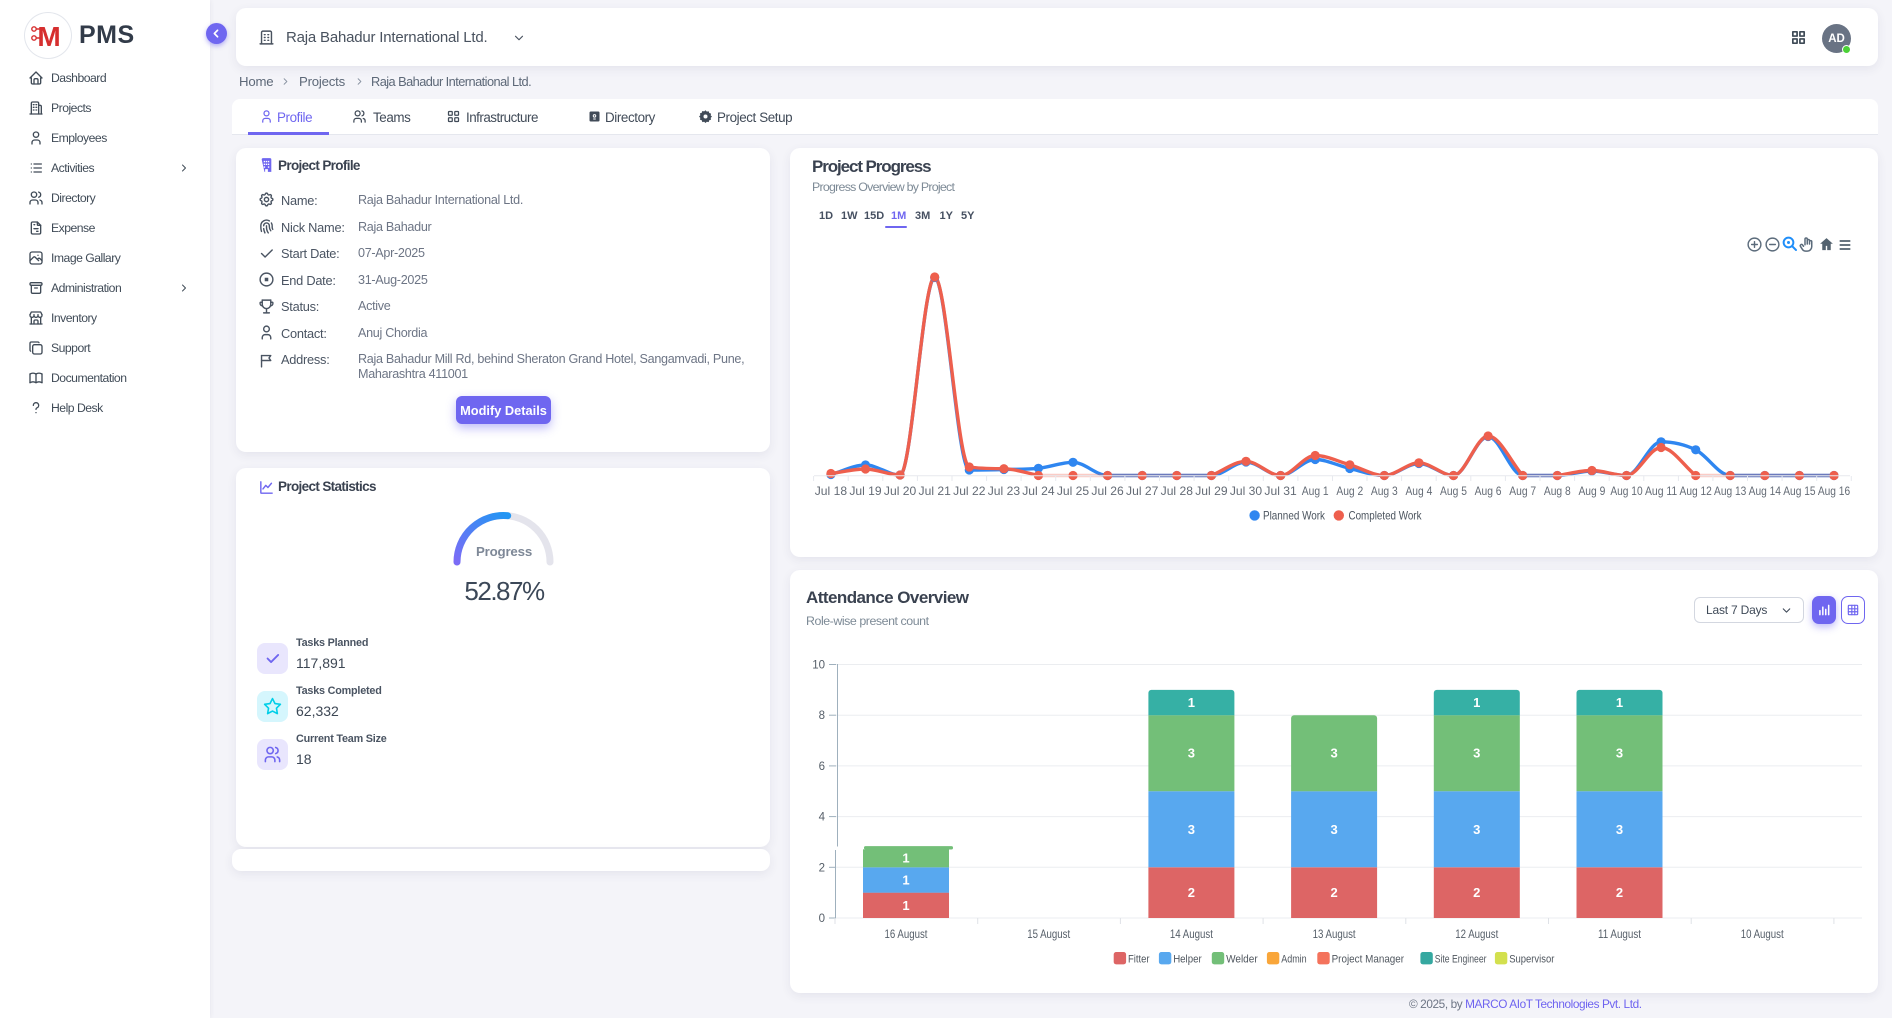 This screenshot has width=1892, height=1018. What do you see at coordinates (1730, 491) in the screenshot?
I see `svg-text: Aug 13` at bounding box center [1730, 491].